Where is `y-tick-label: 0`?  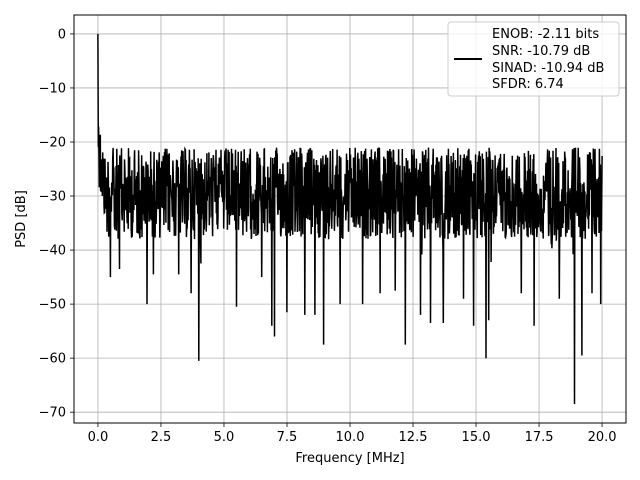 y-tick-label: 0 is located at coordinates (62, 34).